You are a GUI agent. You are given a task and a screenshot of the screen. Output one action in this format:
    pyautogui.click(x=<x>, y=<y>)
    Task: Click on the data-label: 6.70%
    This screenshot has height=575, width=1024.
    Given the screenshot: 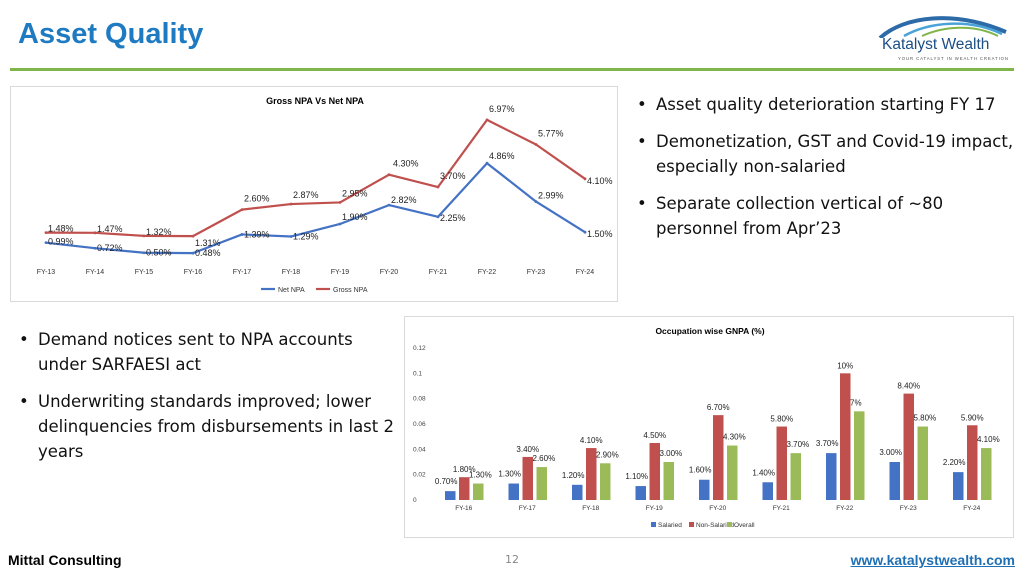 What is the action you would take?
    pyautogui.click(x=718, y=407)
    